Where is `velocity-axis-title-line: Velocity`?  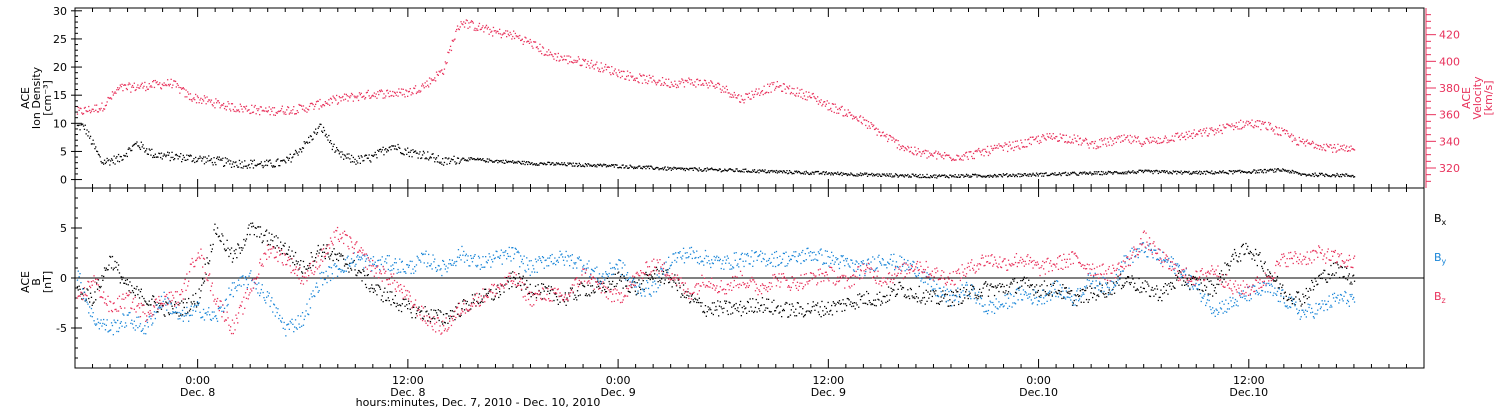 velocity-axis-title-line: Velocity is located at coordinates (1477, 98).